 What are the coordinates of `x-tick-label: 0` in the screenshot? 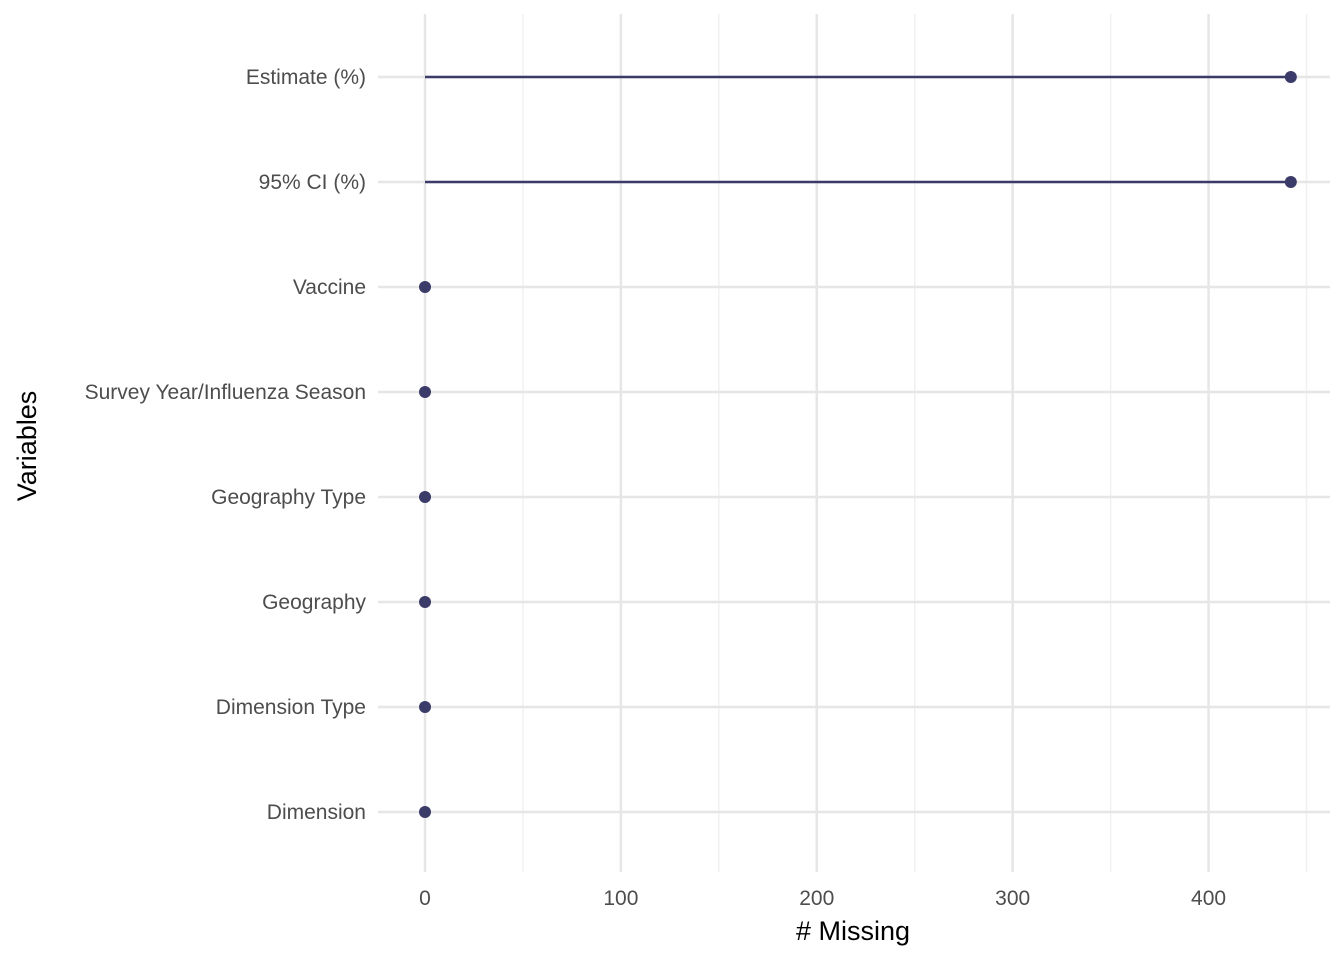 It's located at (425, 898).